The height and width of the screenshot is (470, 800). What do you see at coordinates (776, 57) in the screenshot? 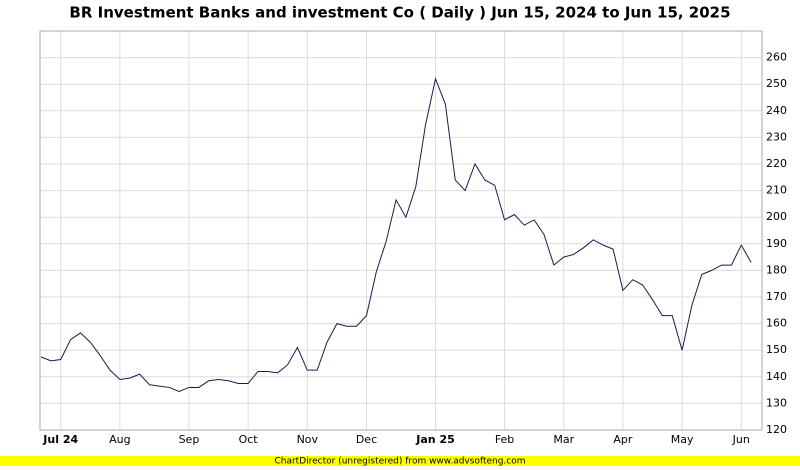
I see `y-tick-label: 260` at bounding box center [776, 57].